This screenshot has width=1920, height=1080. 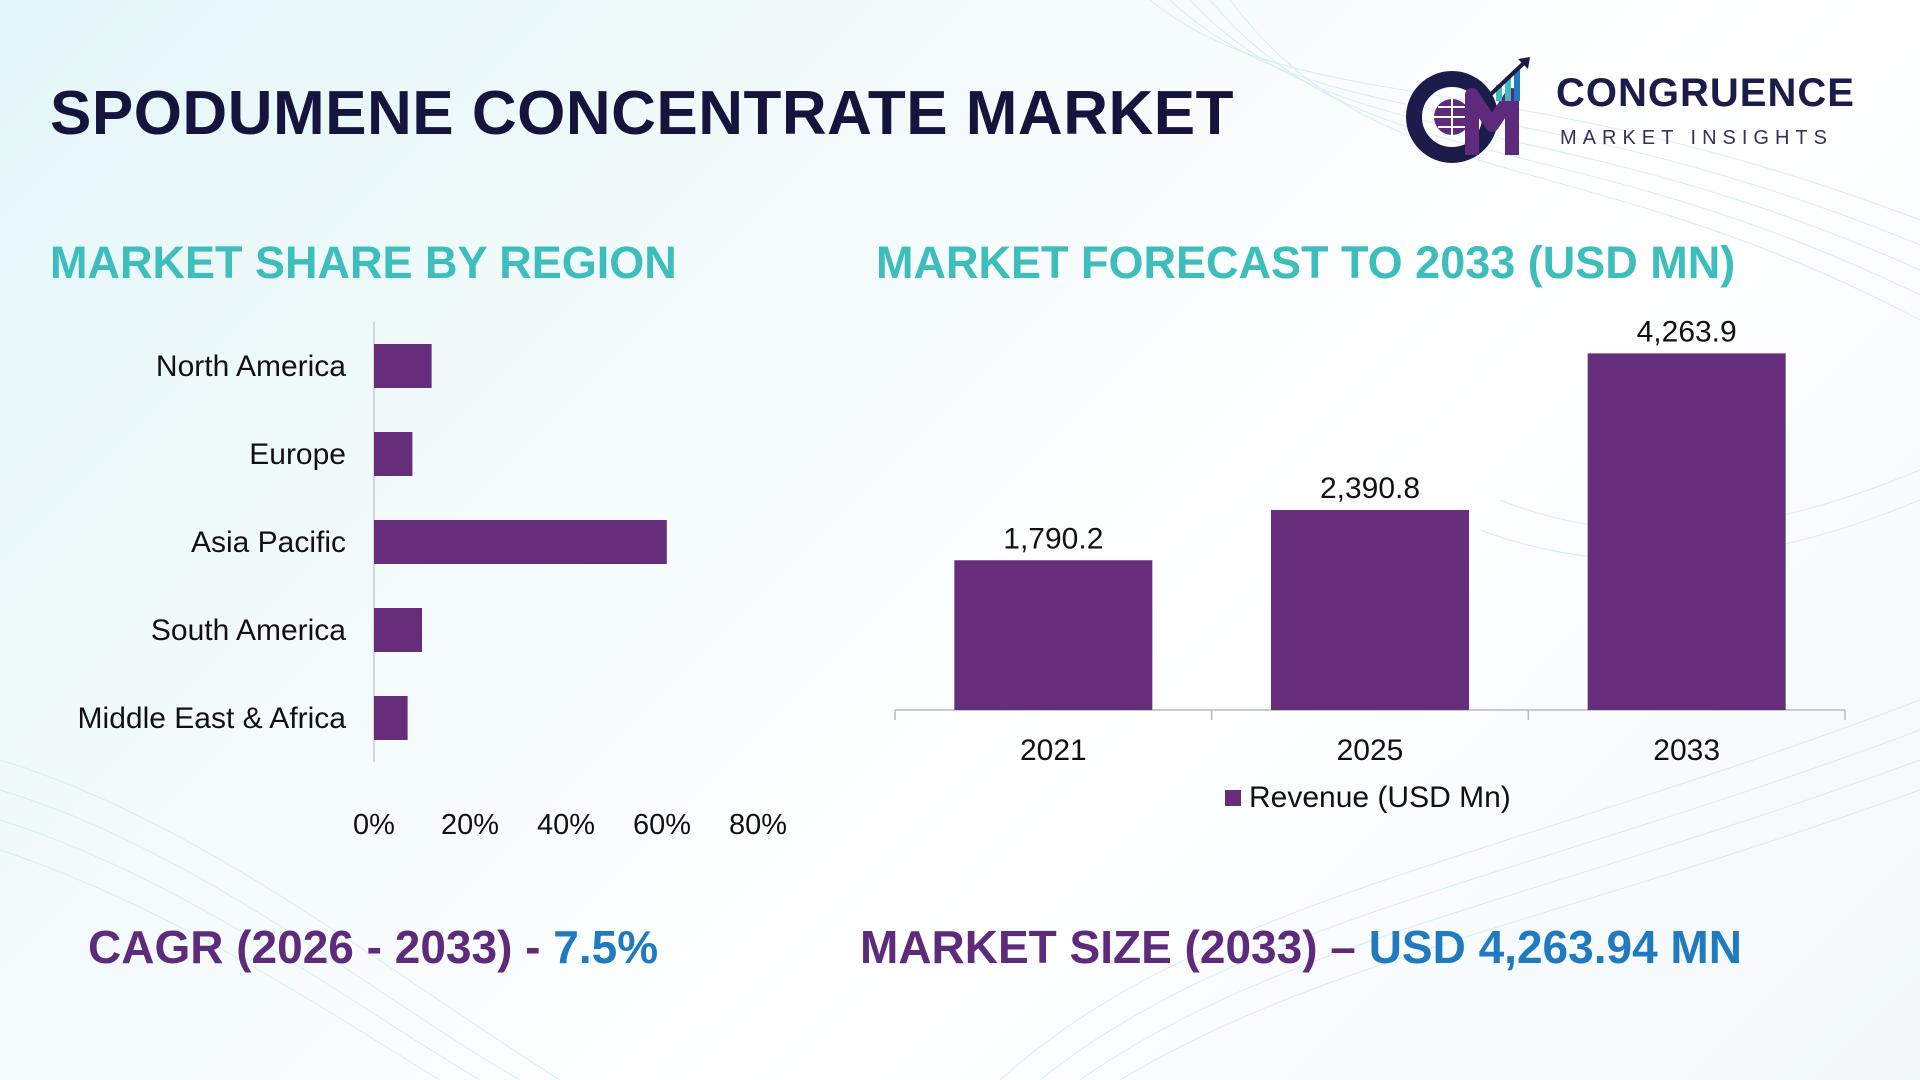 I want to click on logo-mark-icon, so click(x=1468, y=110).